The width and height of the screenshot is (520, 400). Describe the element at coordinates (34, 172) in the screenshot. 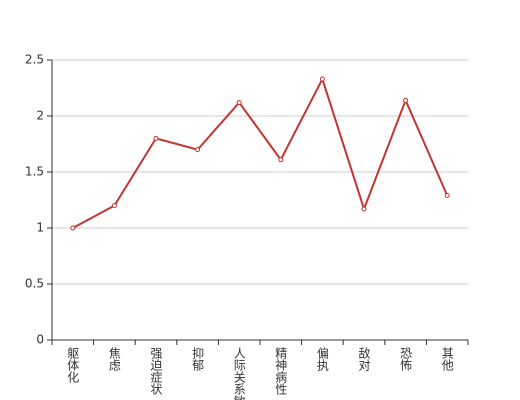

I see `y-tick-label: 1.5` at that location.